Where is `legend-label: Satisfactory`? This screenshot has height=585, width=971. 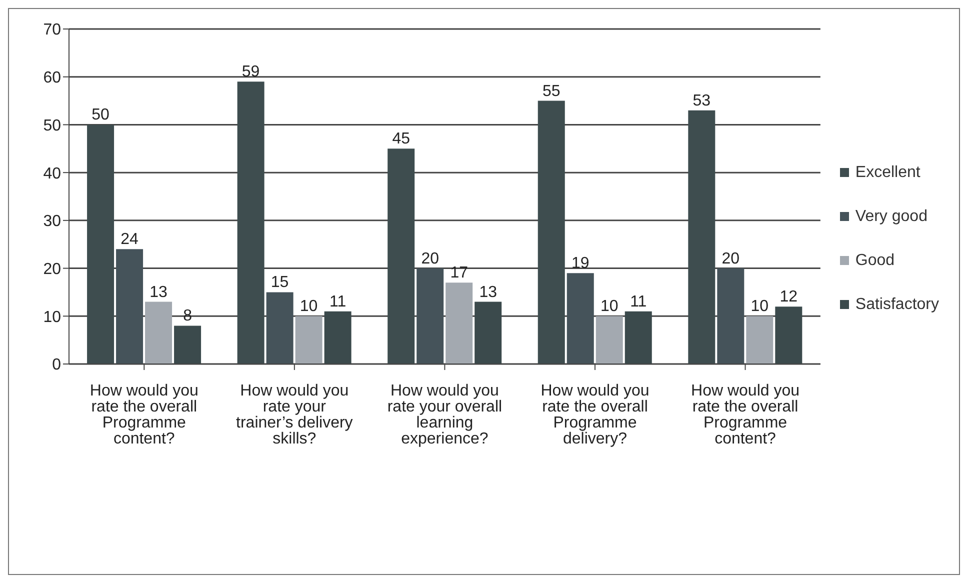
legend-label: Satisfactory is located at coordinates (896, 305).